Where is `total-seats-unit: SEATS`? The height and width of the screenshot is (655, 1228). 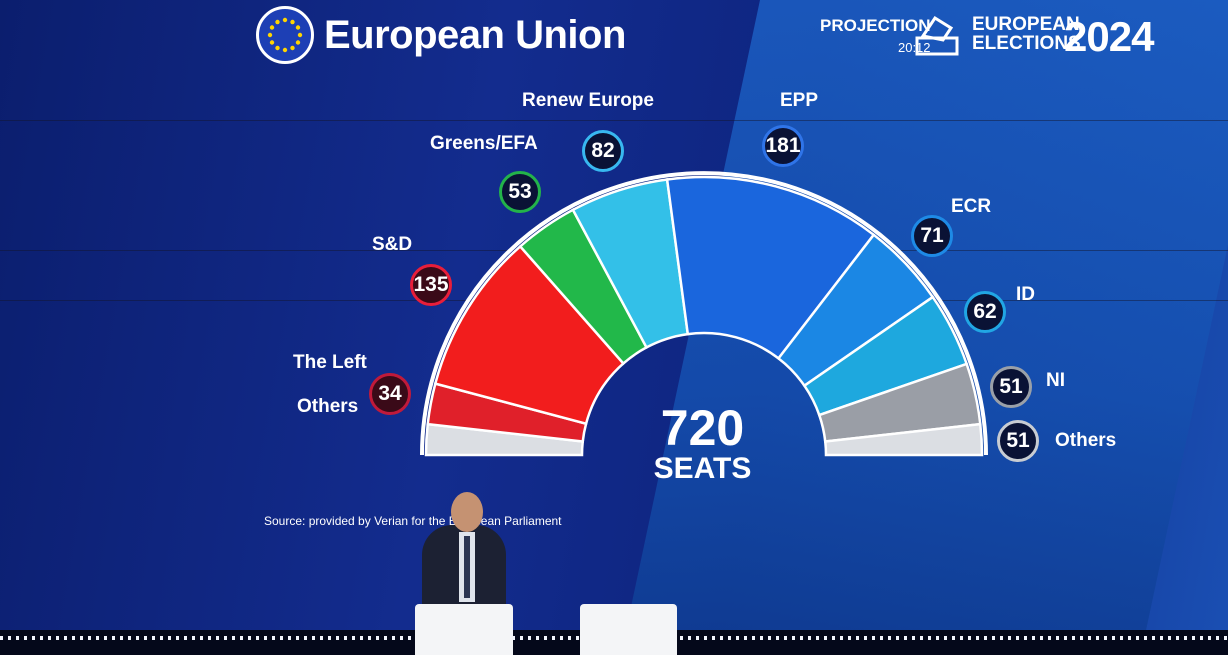
total-seats-unit: SEATS is located at coordinates (702, 468).